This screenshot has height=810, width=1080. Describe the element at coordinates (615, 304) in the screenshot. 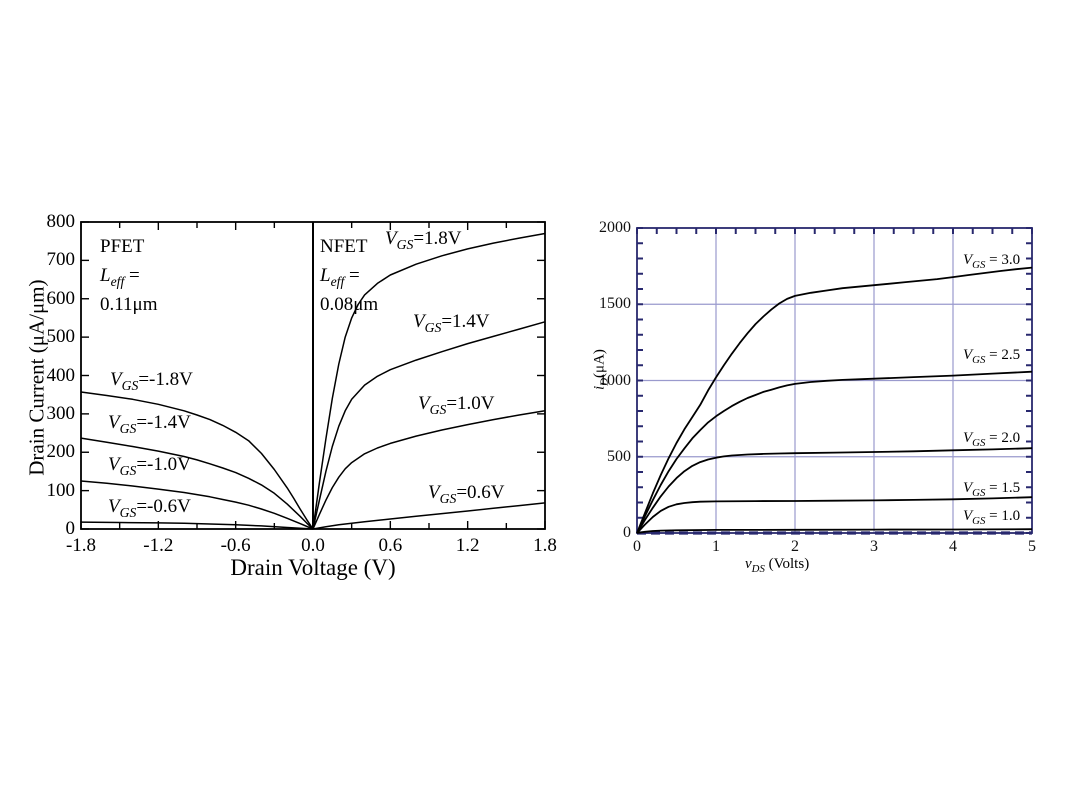

I see `y-tick-label: 1500` at that location.